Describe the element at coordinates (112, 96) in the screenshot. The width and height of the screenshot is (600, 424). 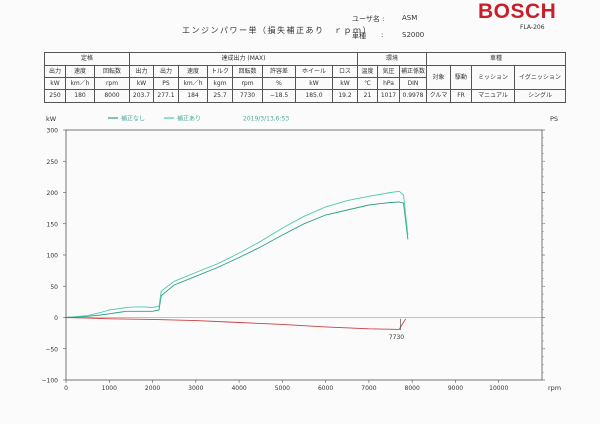
I see `col-value: 8000` at that location.